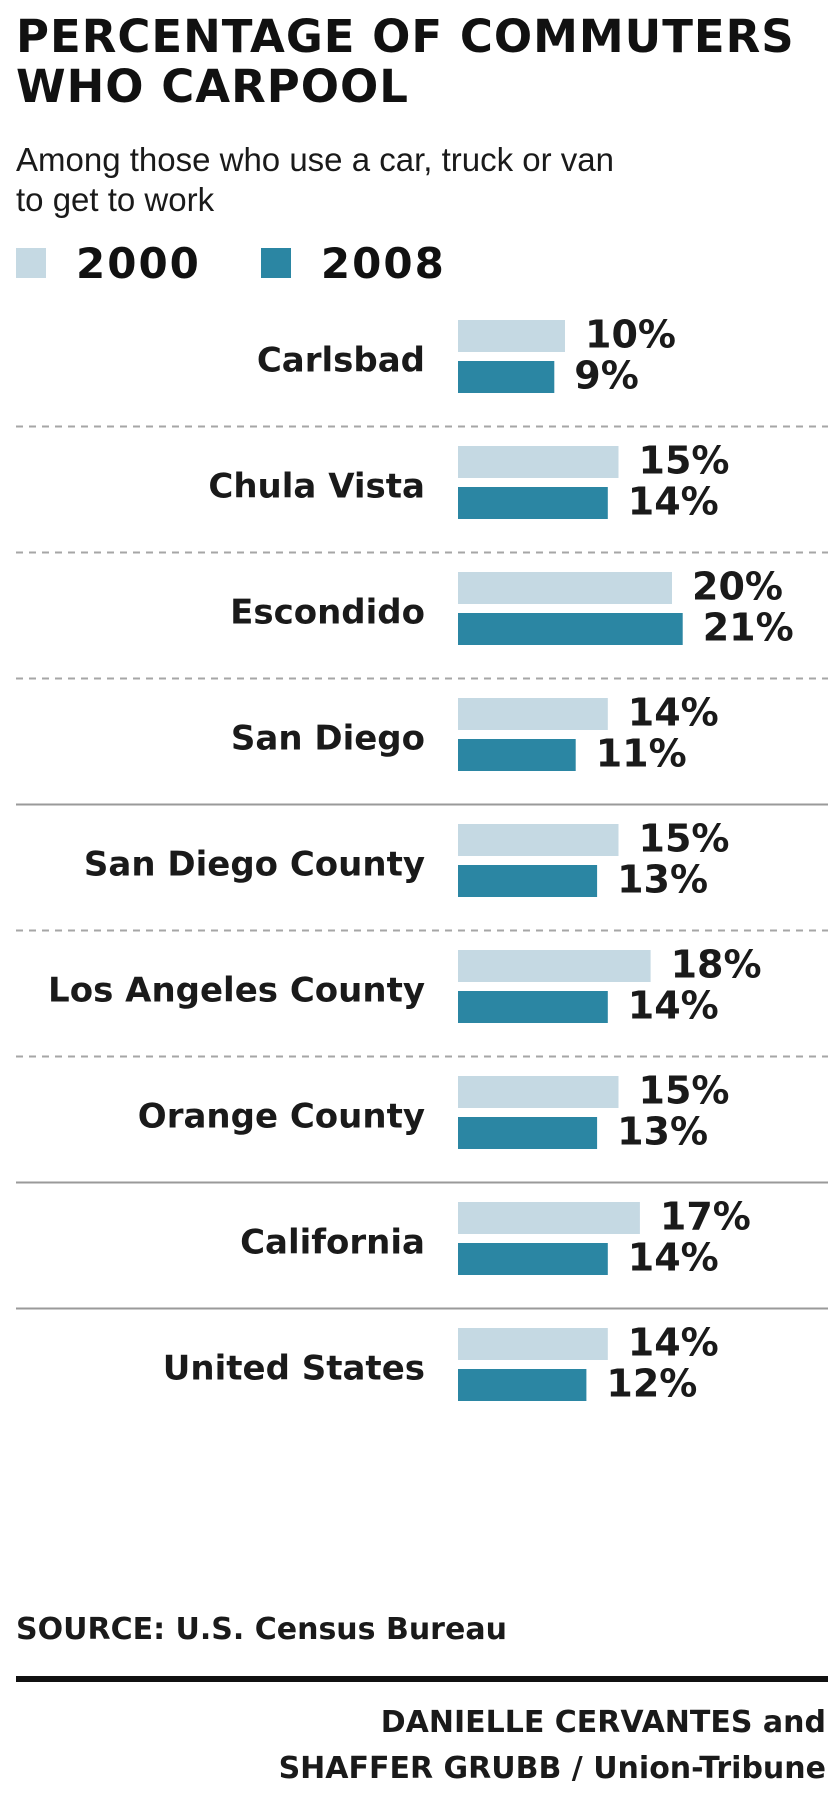 This screenshot has height=1809, width=840. What do you see at coordinates (332, 1243) in the screenshot?
I see `category-label: California` at bounding box center [332, 1243].